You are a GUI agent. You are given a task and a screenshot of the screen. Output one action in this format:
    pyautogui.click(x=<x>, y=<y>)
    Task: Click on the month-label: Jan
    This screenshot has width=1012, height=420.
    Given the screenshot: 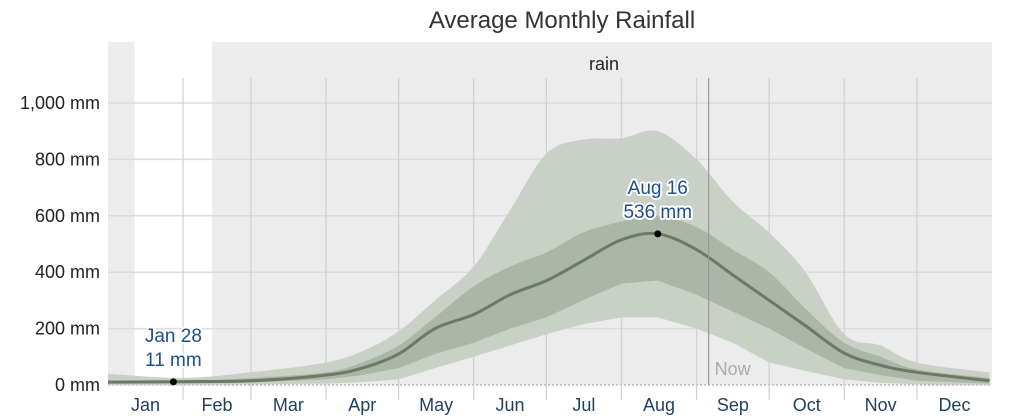 What is the action you would take?
    pyautogui.click(x=145, y=405)
    